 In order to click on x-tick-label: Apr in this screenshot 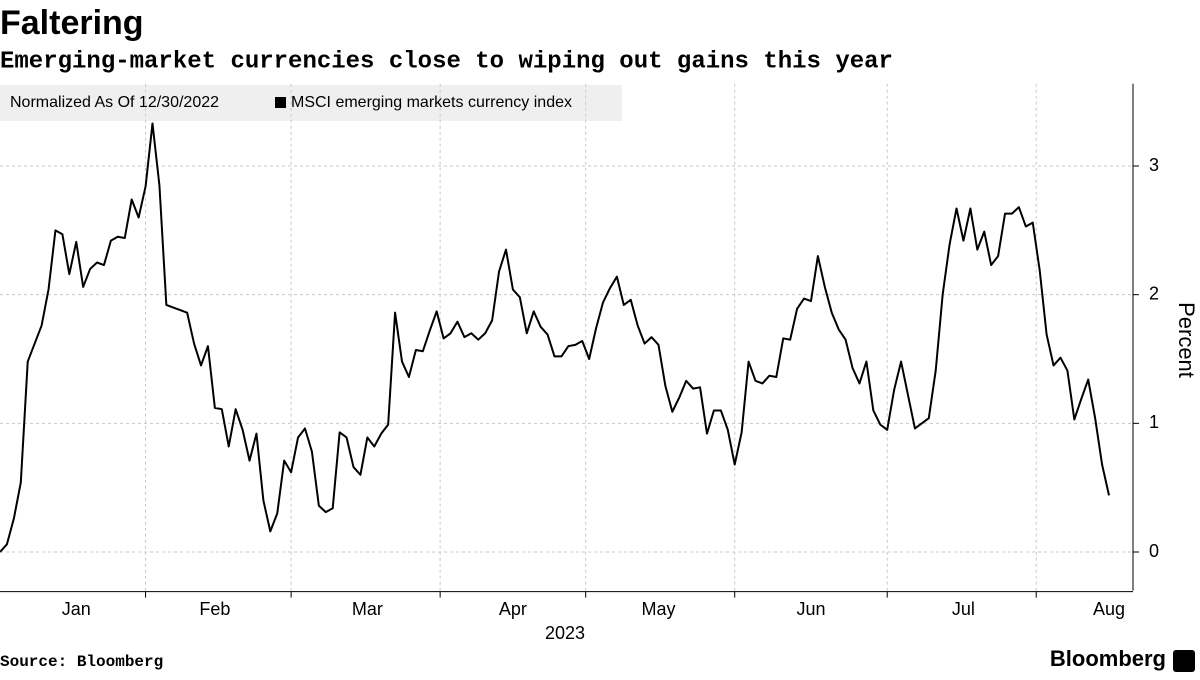, I will do `click(513, 609)`.